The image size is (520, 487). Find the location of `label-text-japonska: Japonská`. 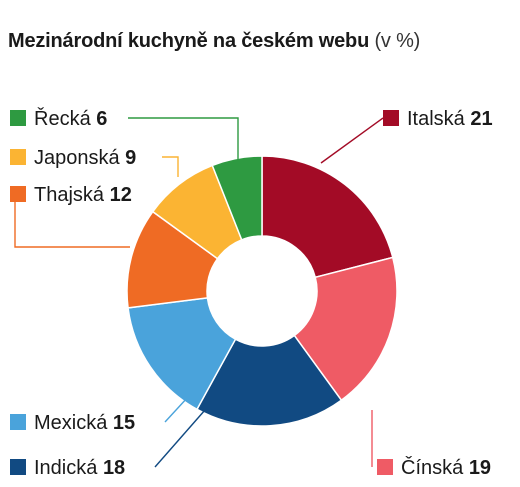

label-text-japonska: Japonská is located at coordinates (79, 158).